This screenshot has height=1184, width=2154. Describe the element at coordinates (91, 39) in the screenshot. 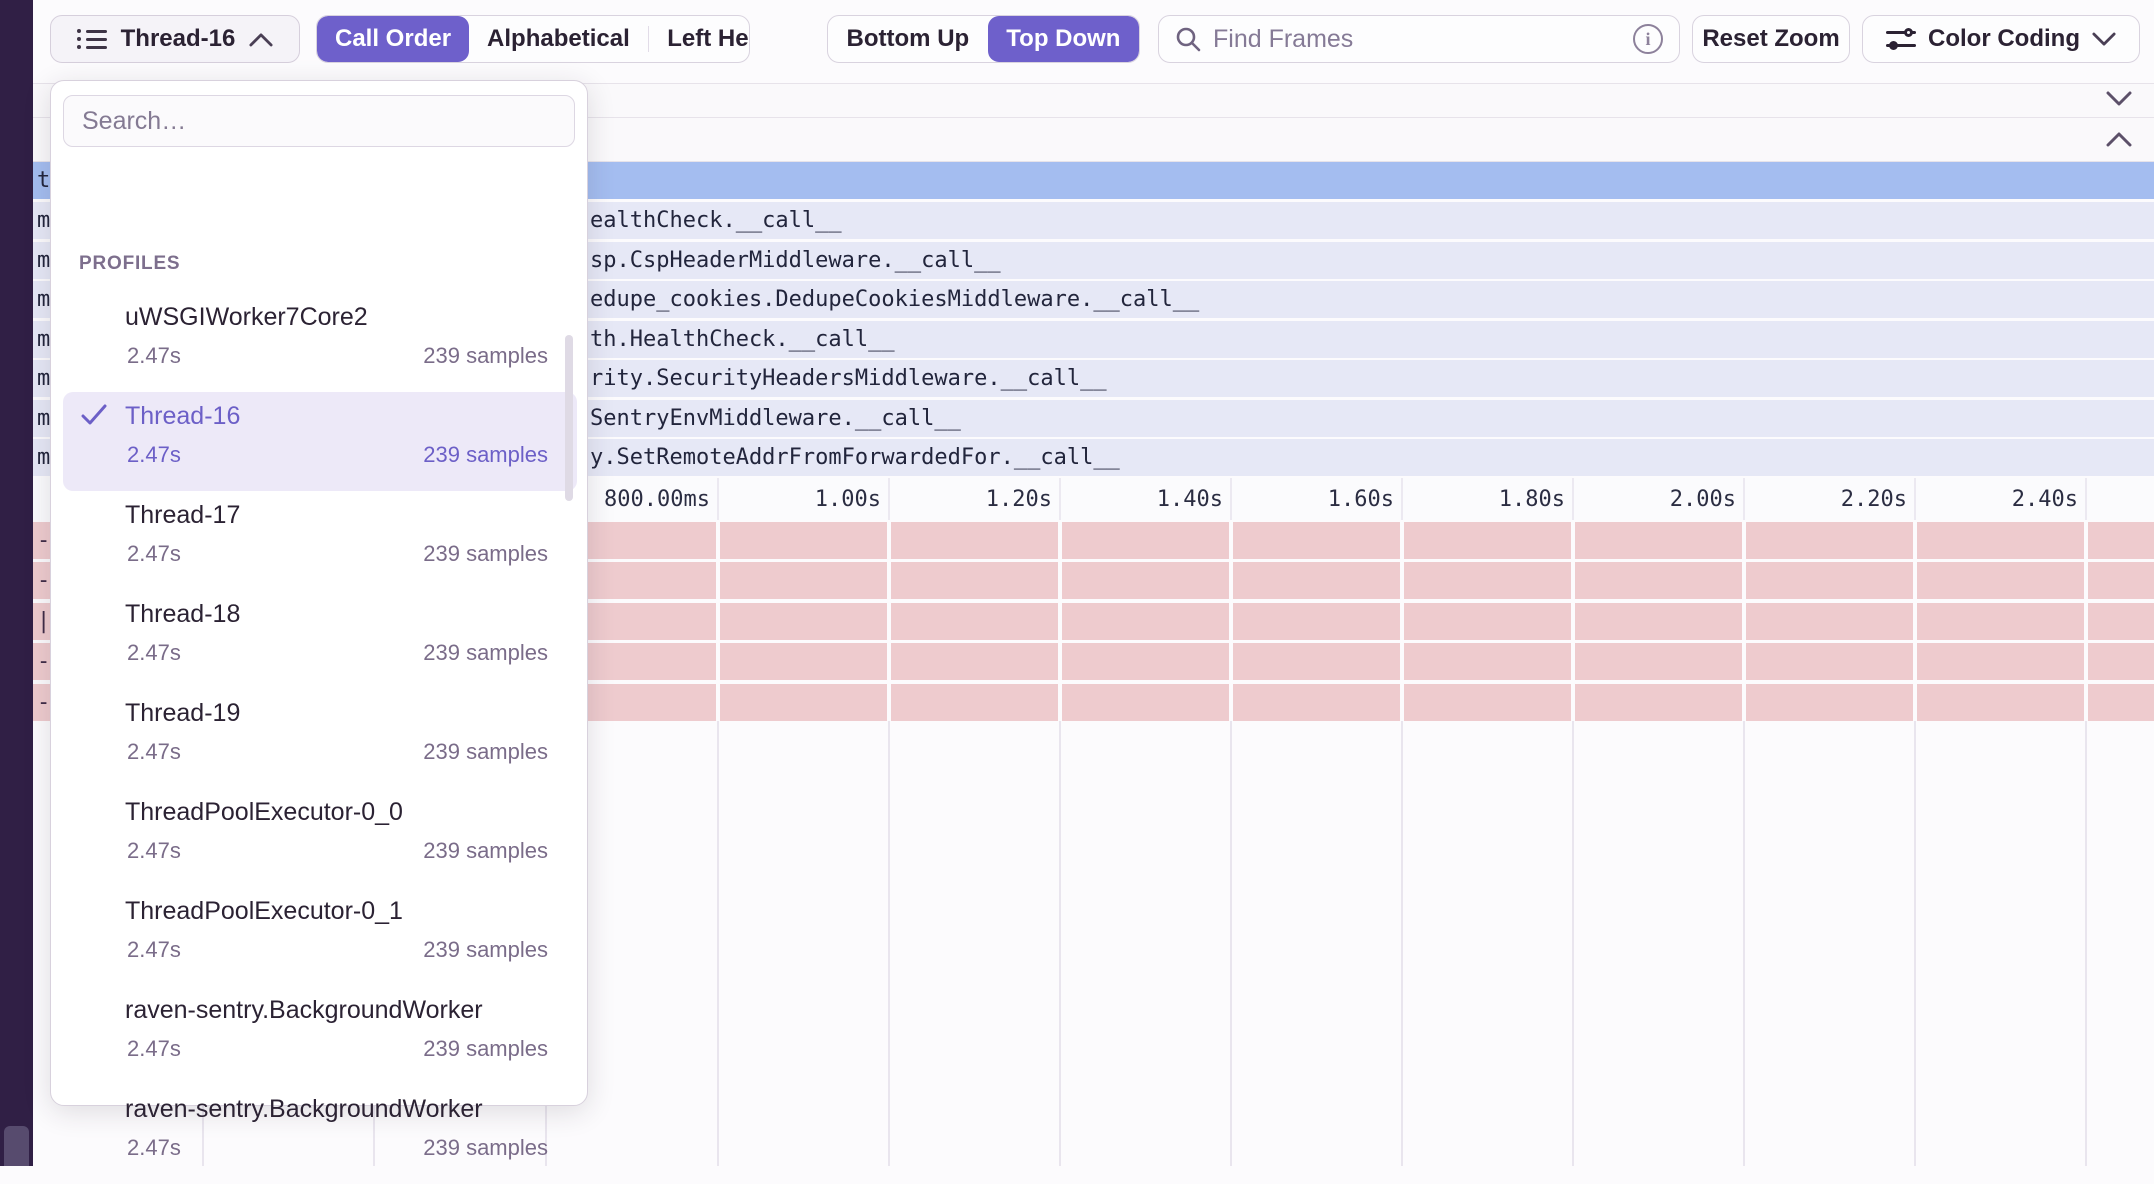

I see `thread-list-icon` at that location.